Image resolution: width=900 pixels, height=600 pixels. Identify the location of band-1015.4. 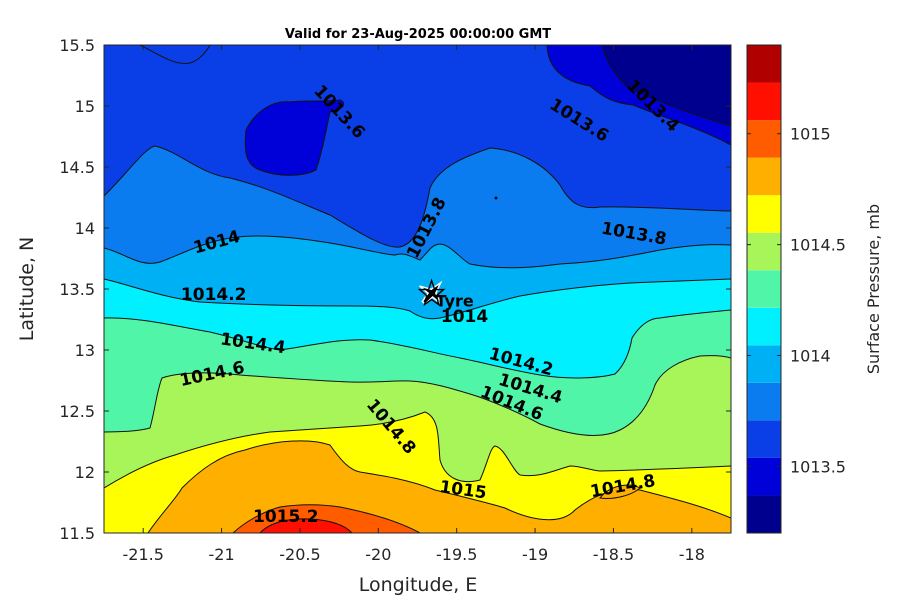
(306, 525).